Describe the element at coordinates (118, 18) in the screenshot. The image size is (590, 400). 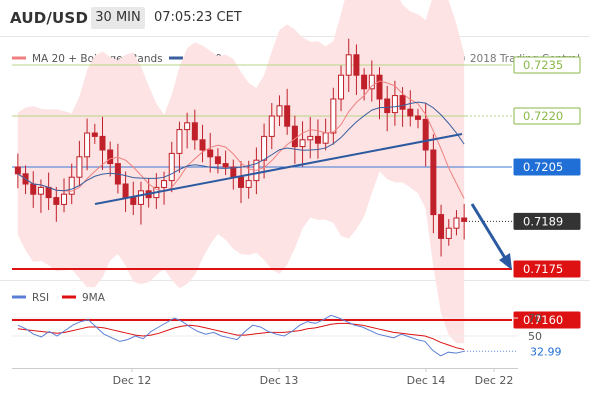
I see `timeframe-button: 30 MIN` at that location.